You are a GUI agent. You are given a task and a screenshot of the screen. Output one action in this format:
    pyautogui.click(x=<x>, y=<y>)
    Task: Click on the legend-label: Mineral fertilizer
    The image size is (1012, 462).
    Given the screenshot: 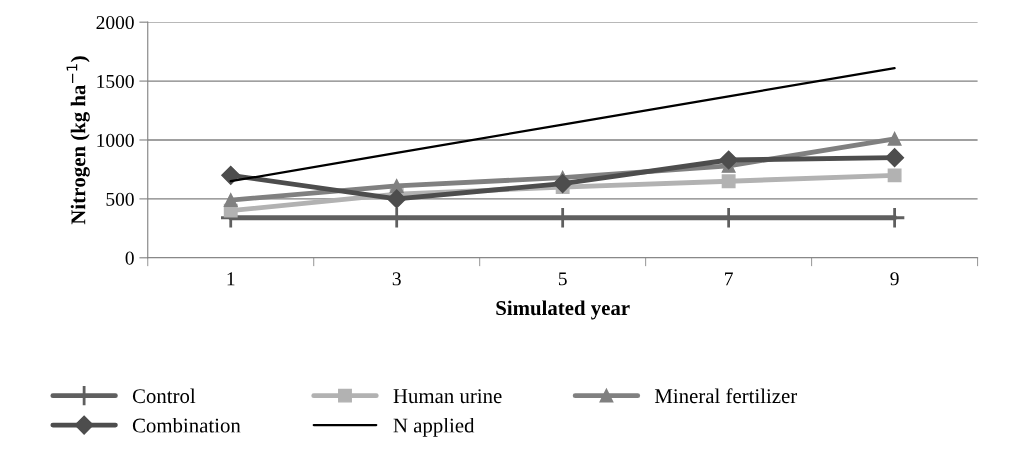 What is the action you would take?
    pyautogui.click(x=726, y=396)
    